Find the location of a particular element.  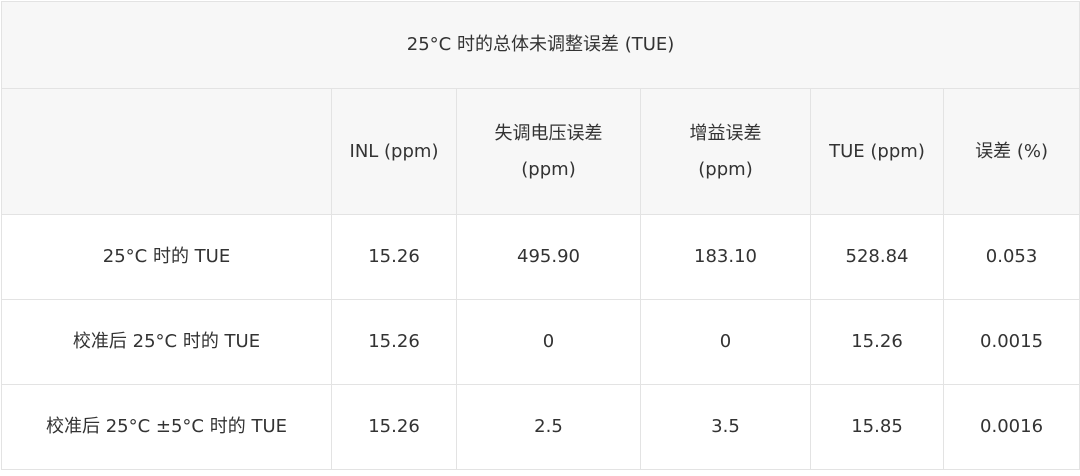

column-header: TUE (ppm) is located at coordinates (877, 151).